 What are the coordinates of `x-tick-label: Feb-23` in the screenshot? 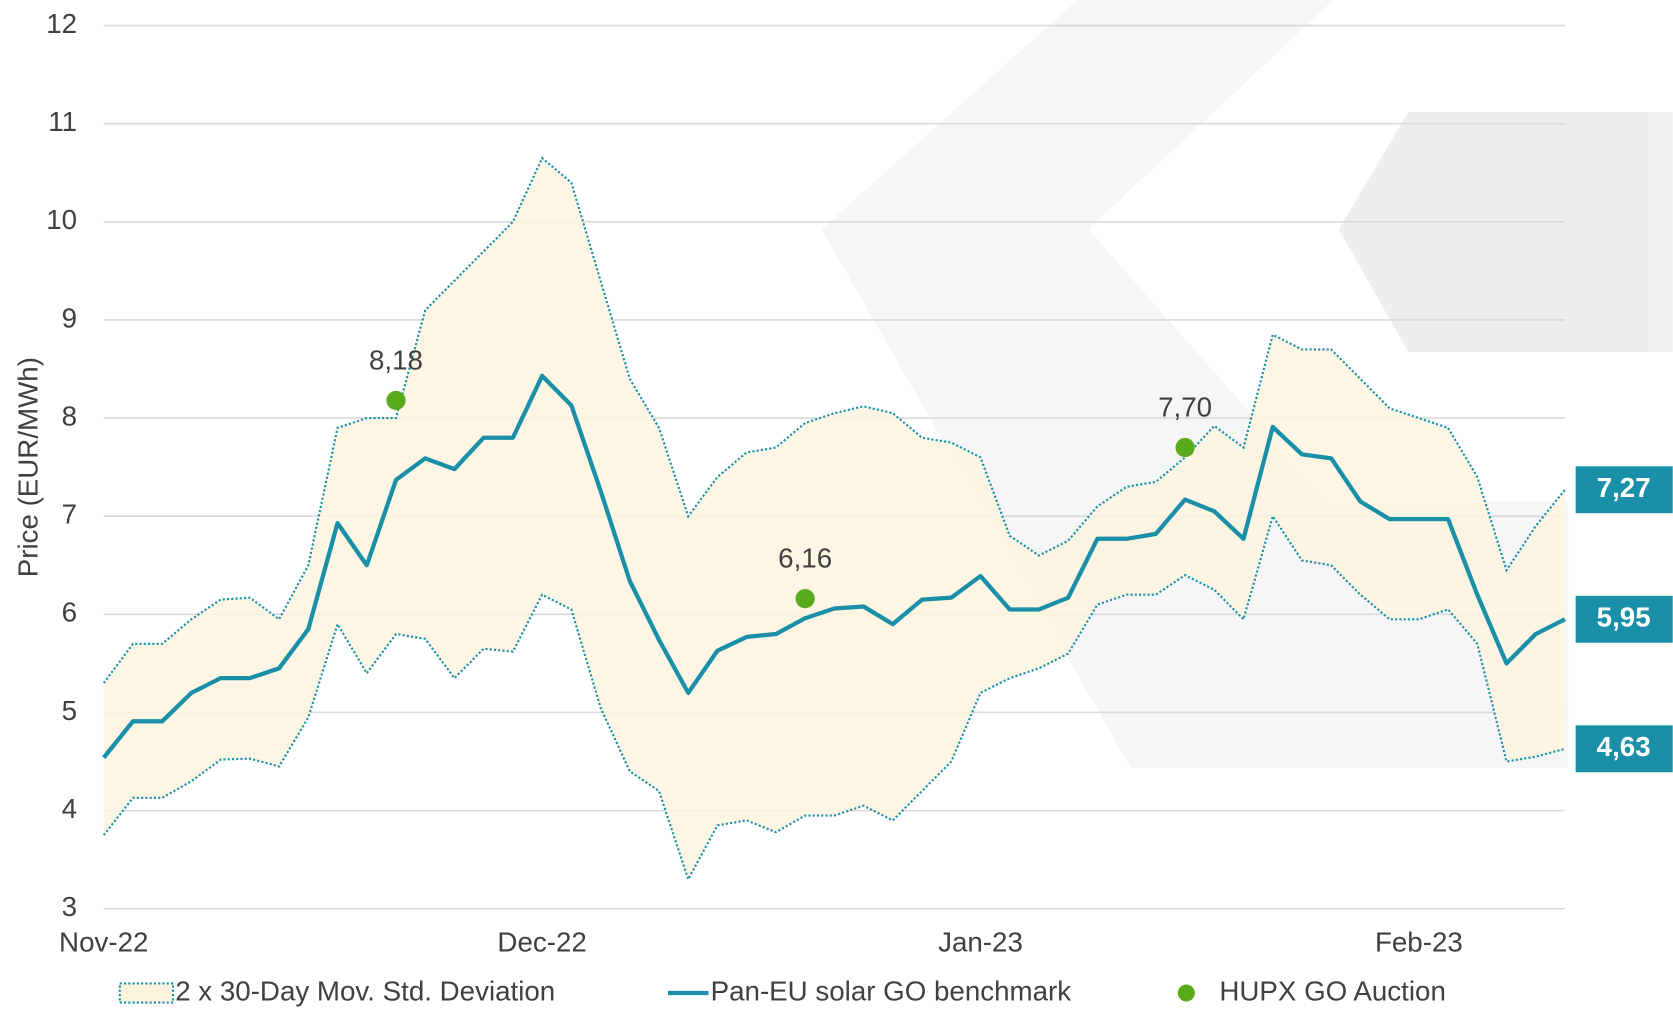 It's located at (1419, 941).